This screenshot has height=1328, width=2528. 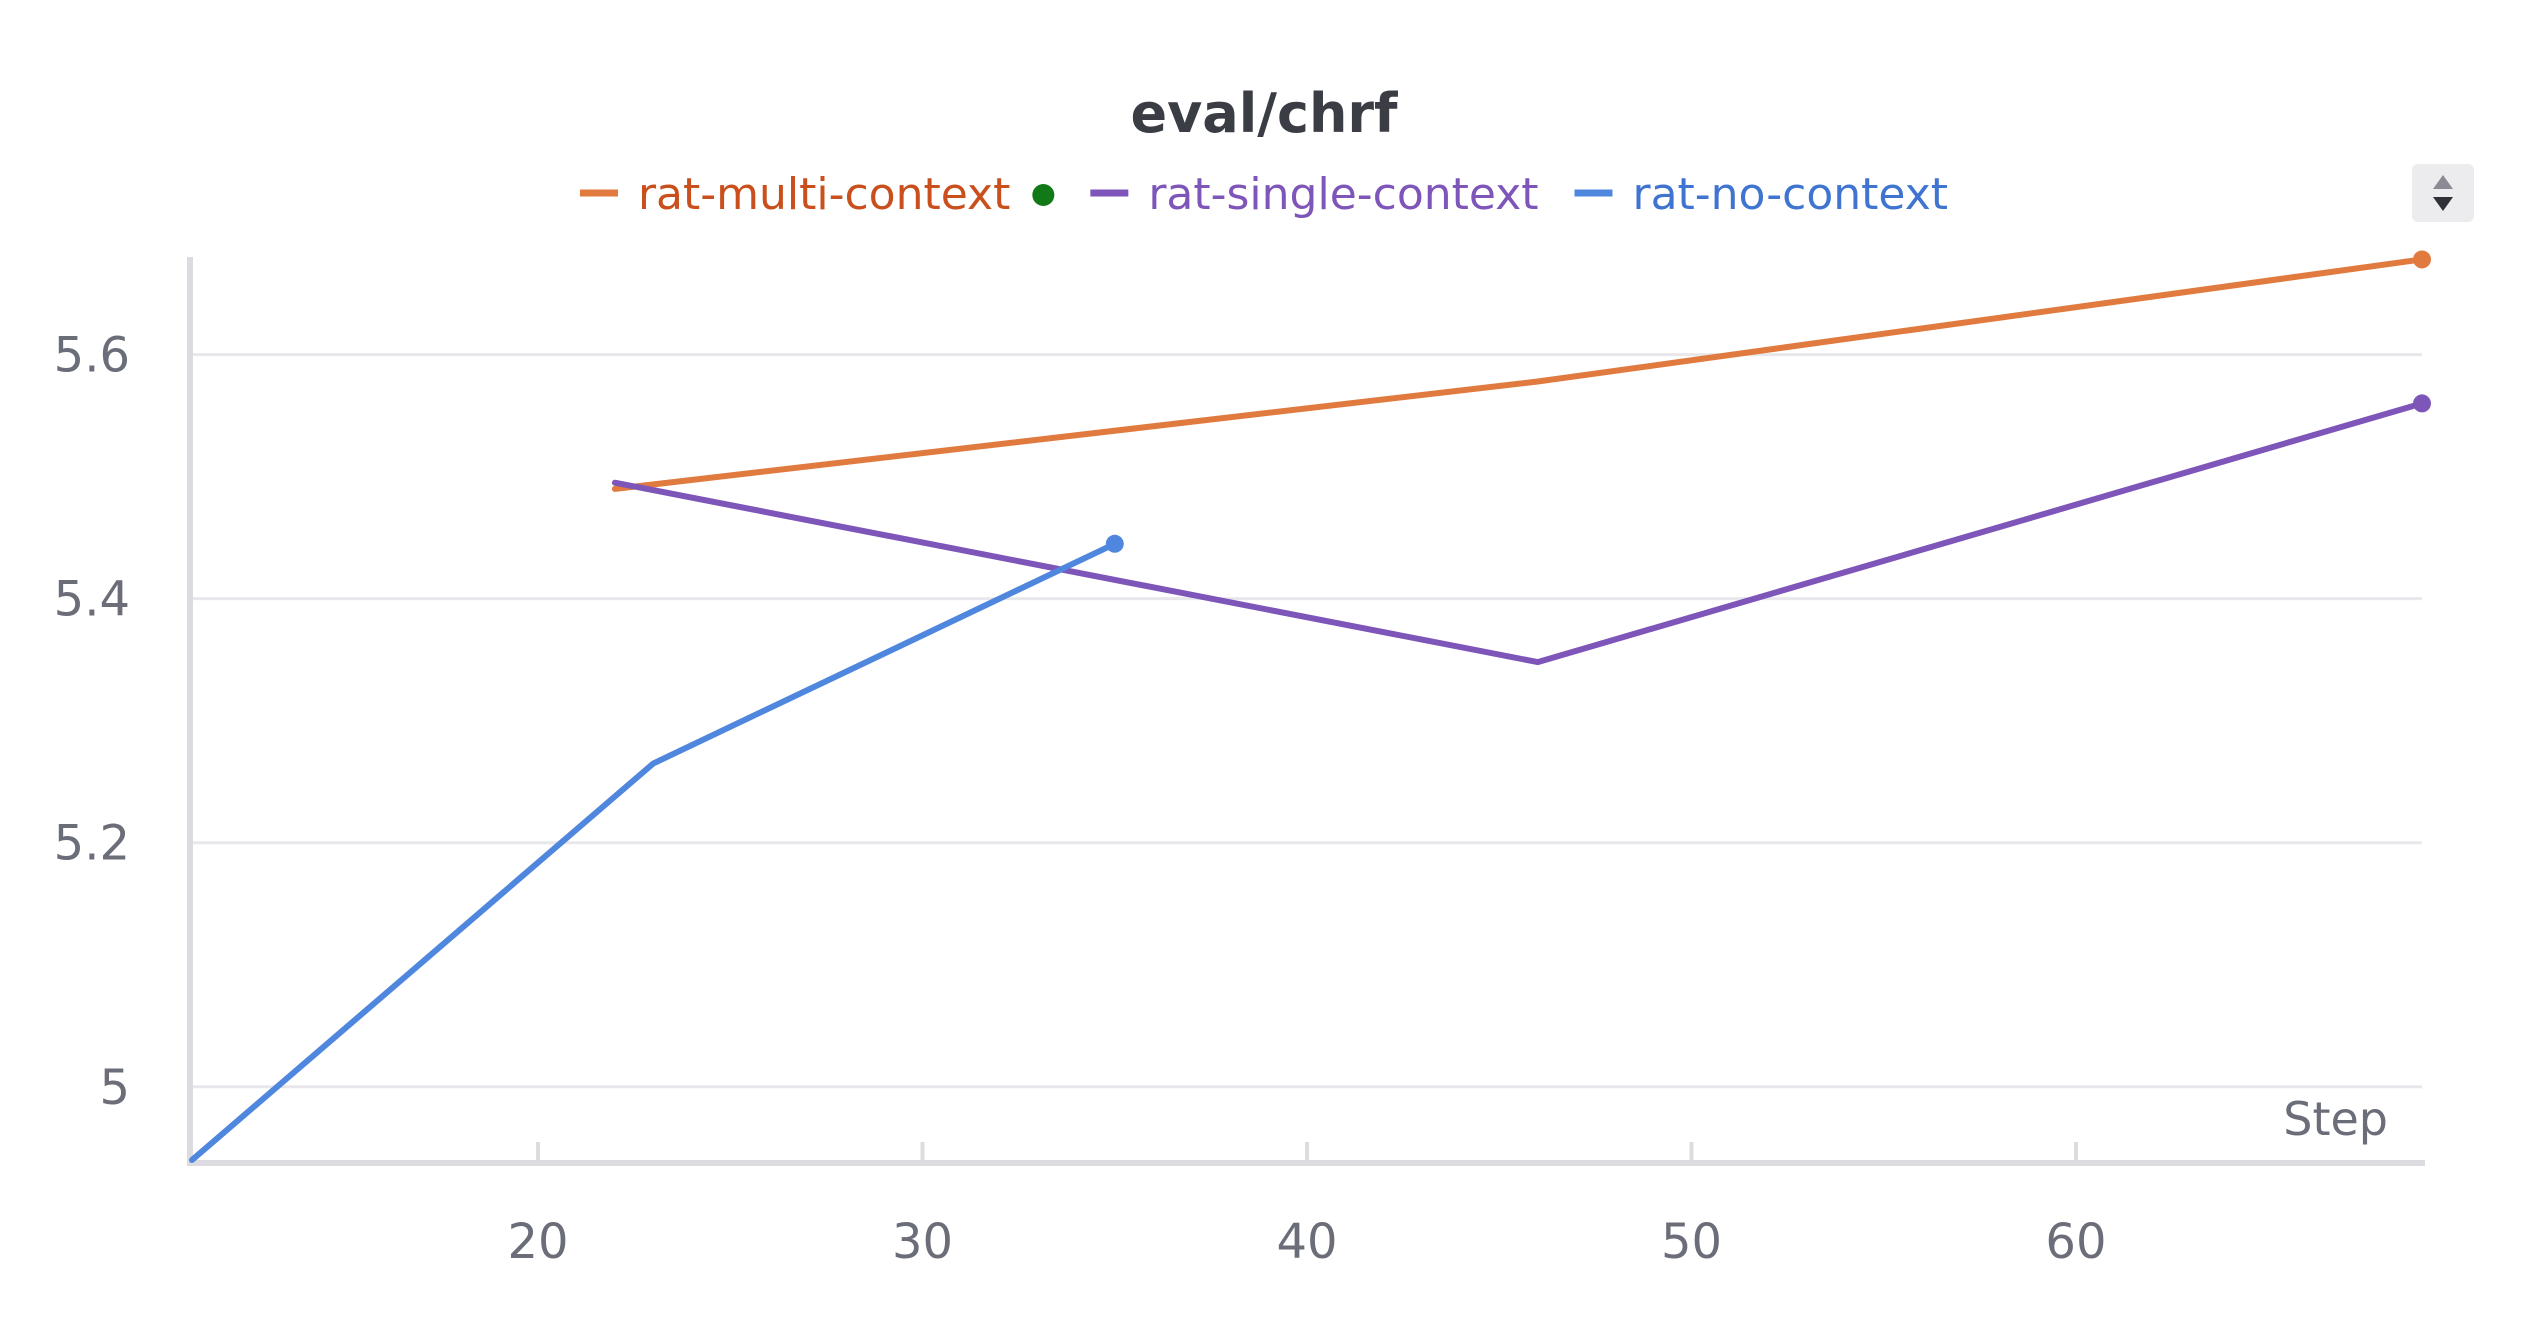 I want to click on legend-item: rat-single-context, so click(x=1314, y=194).